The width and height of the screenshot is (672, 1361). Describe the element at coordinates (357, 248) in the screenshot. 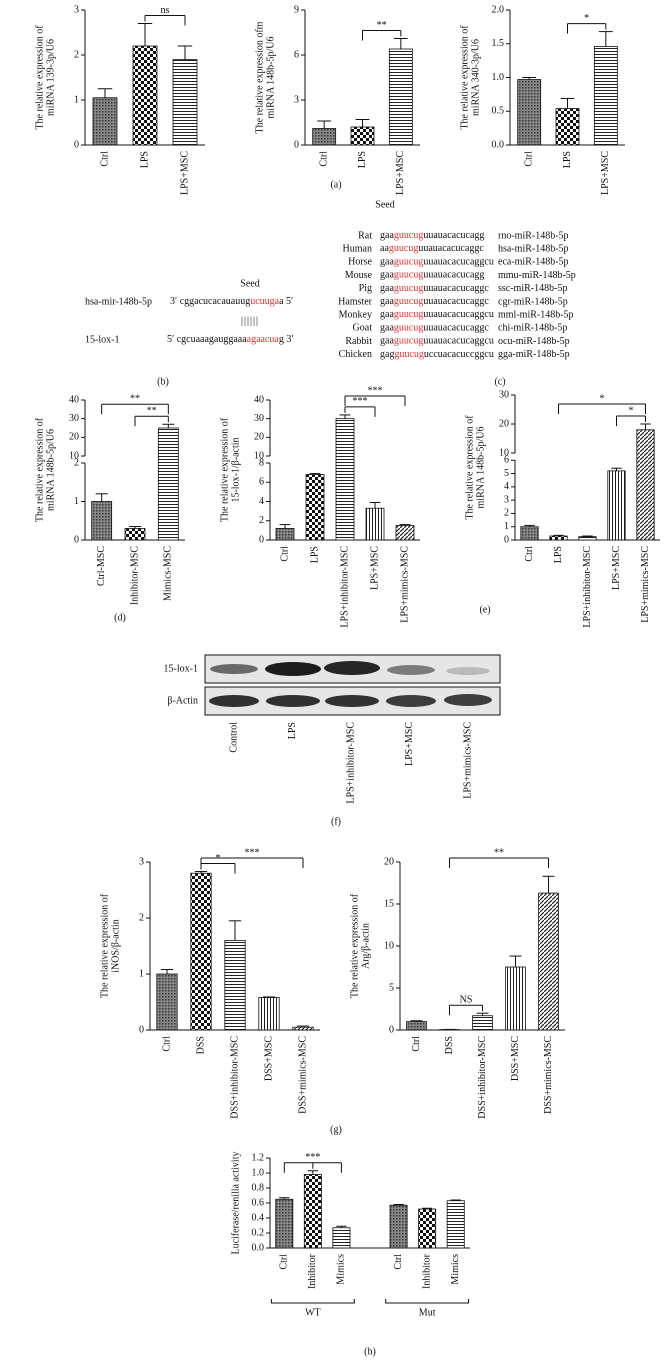

I see `species: Human` at that location.